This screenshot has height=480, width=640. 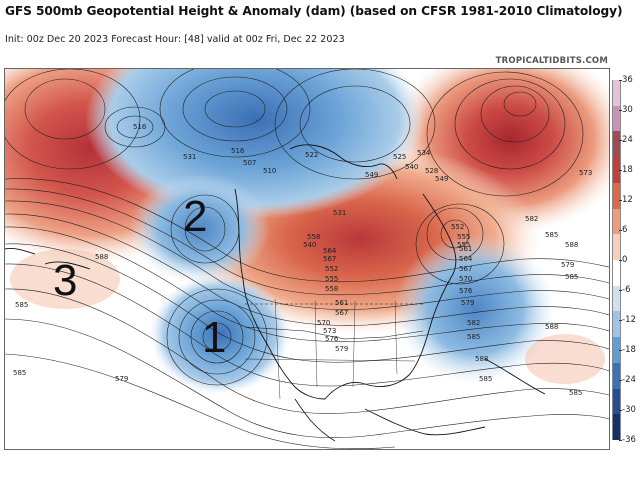 What do you see at coordinates (629, 380) in the screenshot?
I see `colorbar-label: -24` at bounding box center [629, 380].